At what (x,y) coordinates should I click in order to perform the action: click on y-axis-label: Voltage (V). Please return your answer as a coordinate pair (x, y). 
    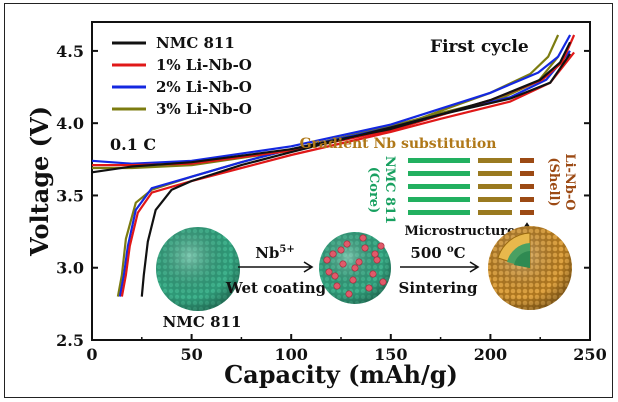
    Looking at the image, I should click on (39, 181).